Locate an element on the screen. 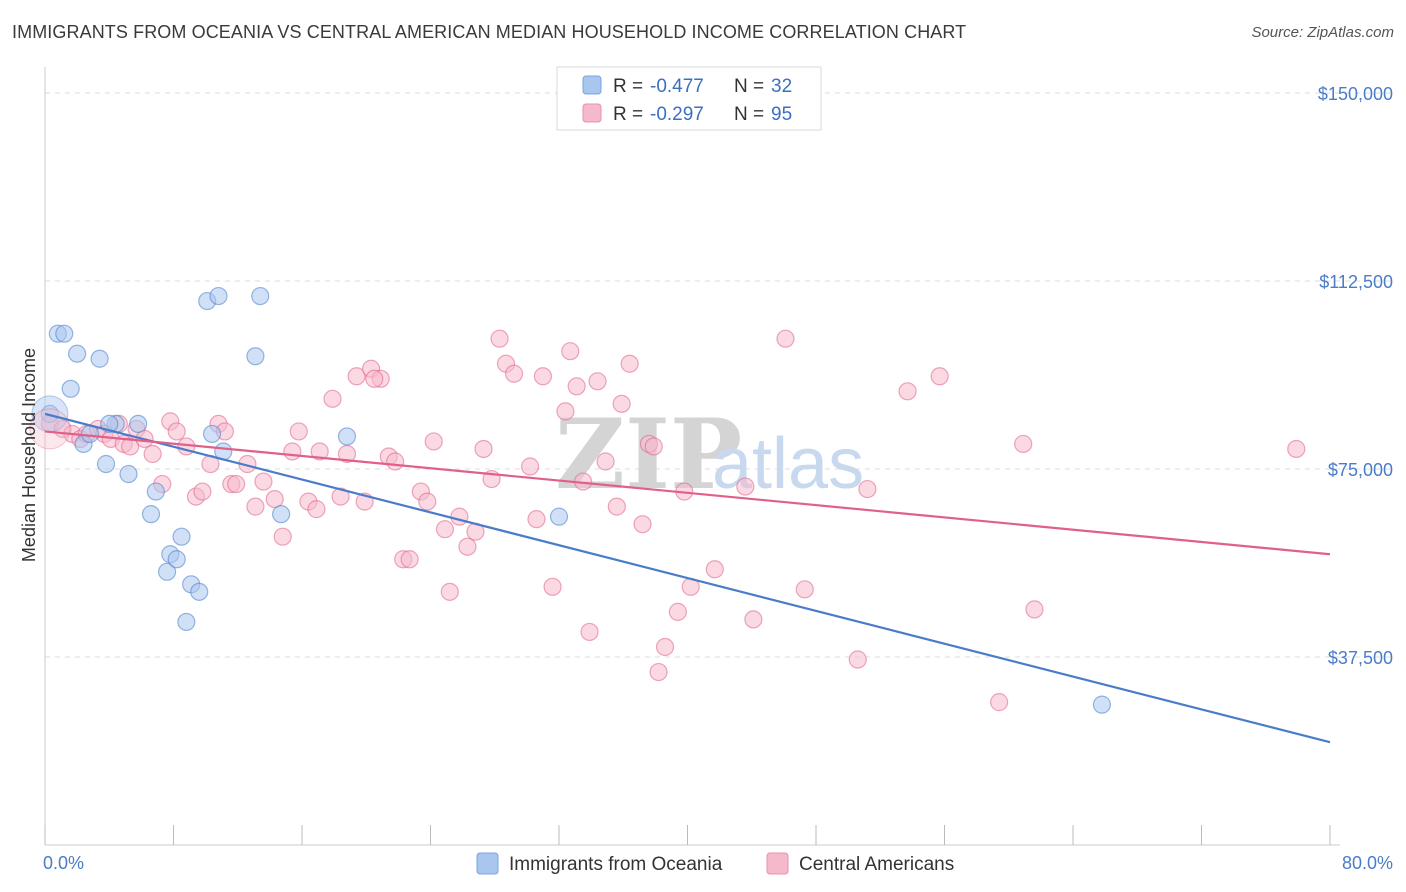 The image size is (1406, 892). y-tick-labels: $37,500 $75,000 $112,500 $150,000 is located at coordinates (1355, 376).